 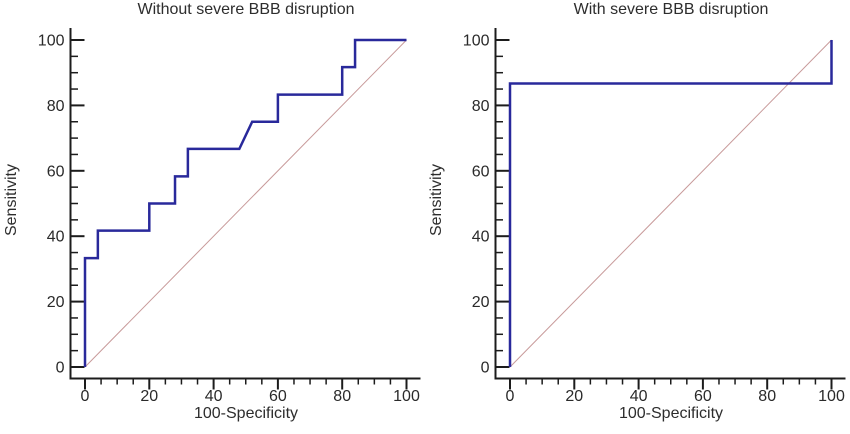 I want to click on chart-title: Without severe BBB disruption, so click(x=246, y=9).